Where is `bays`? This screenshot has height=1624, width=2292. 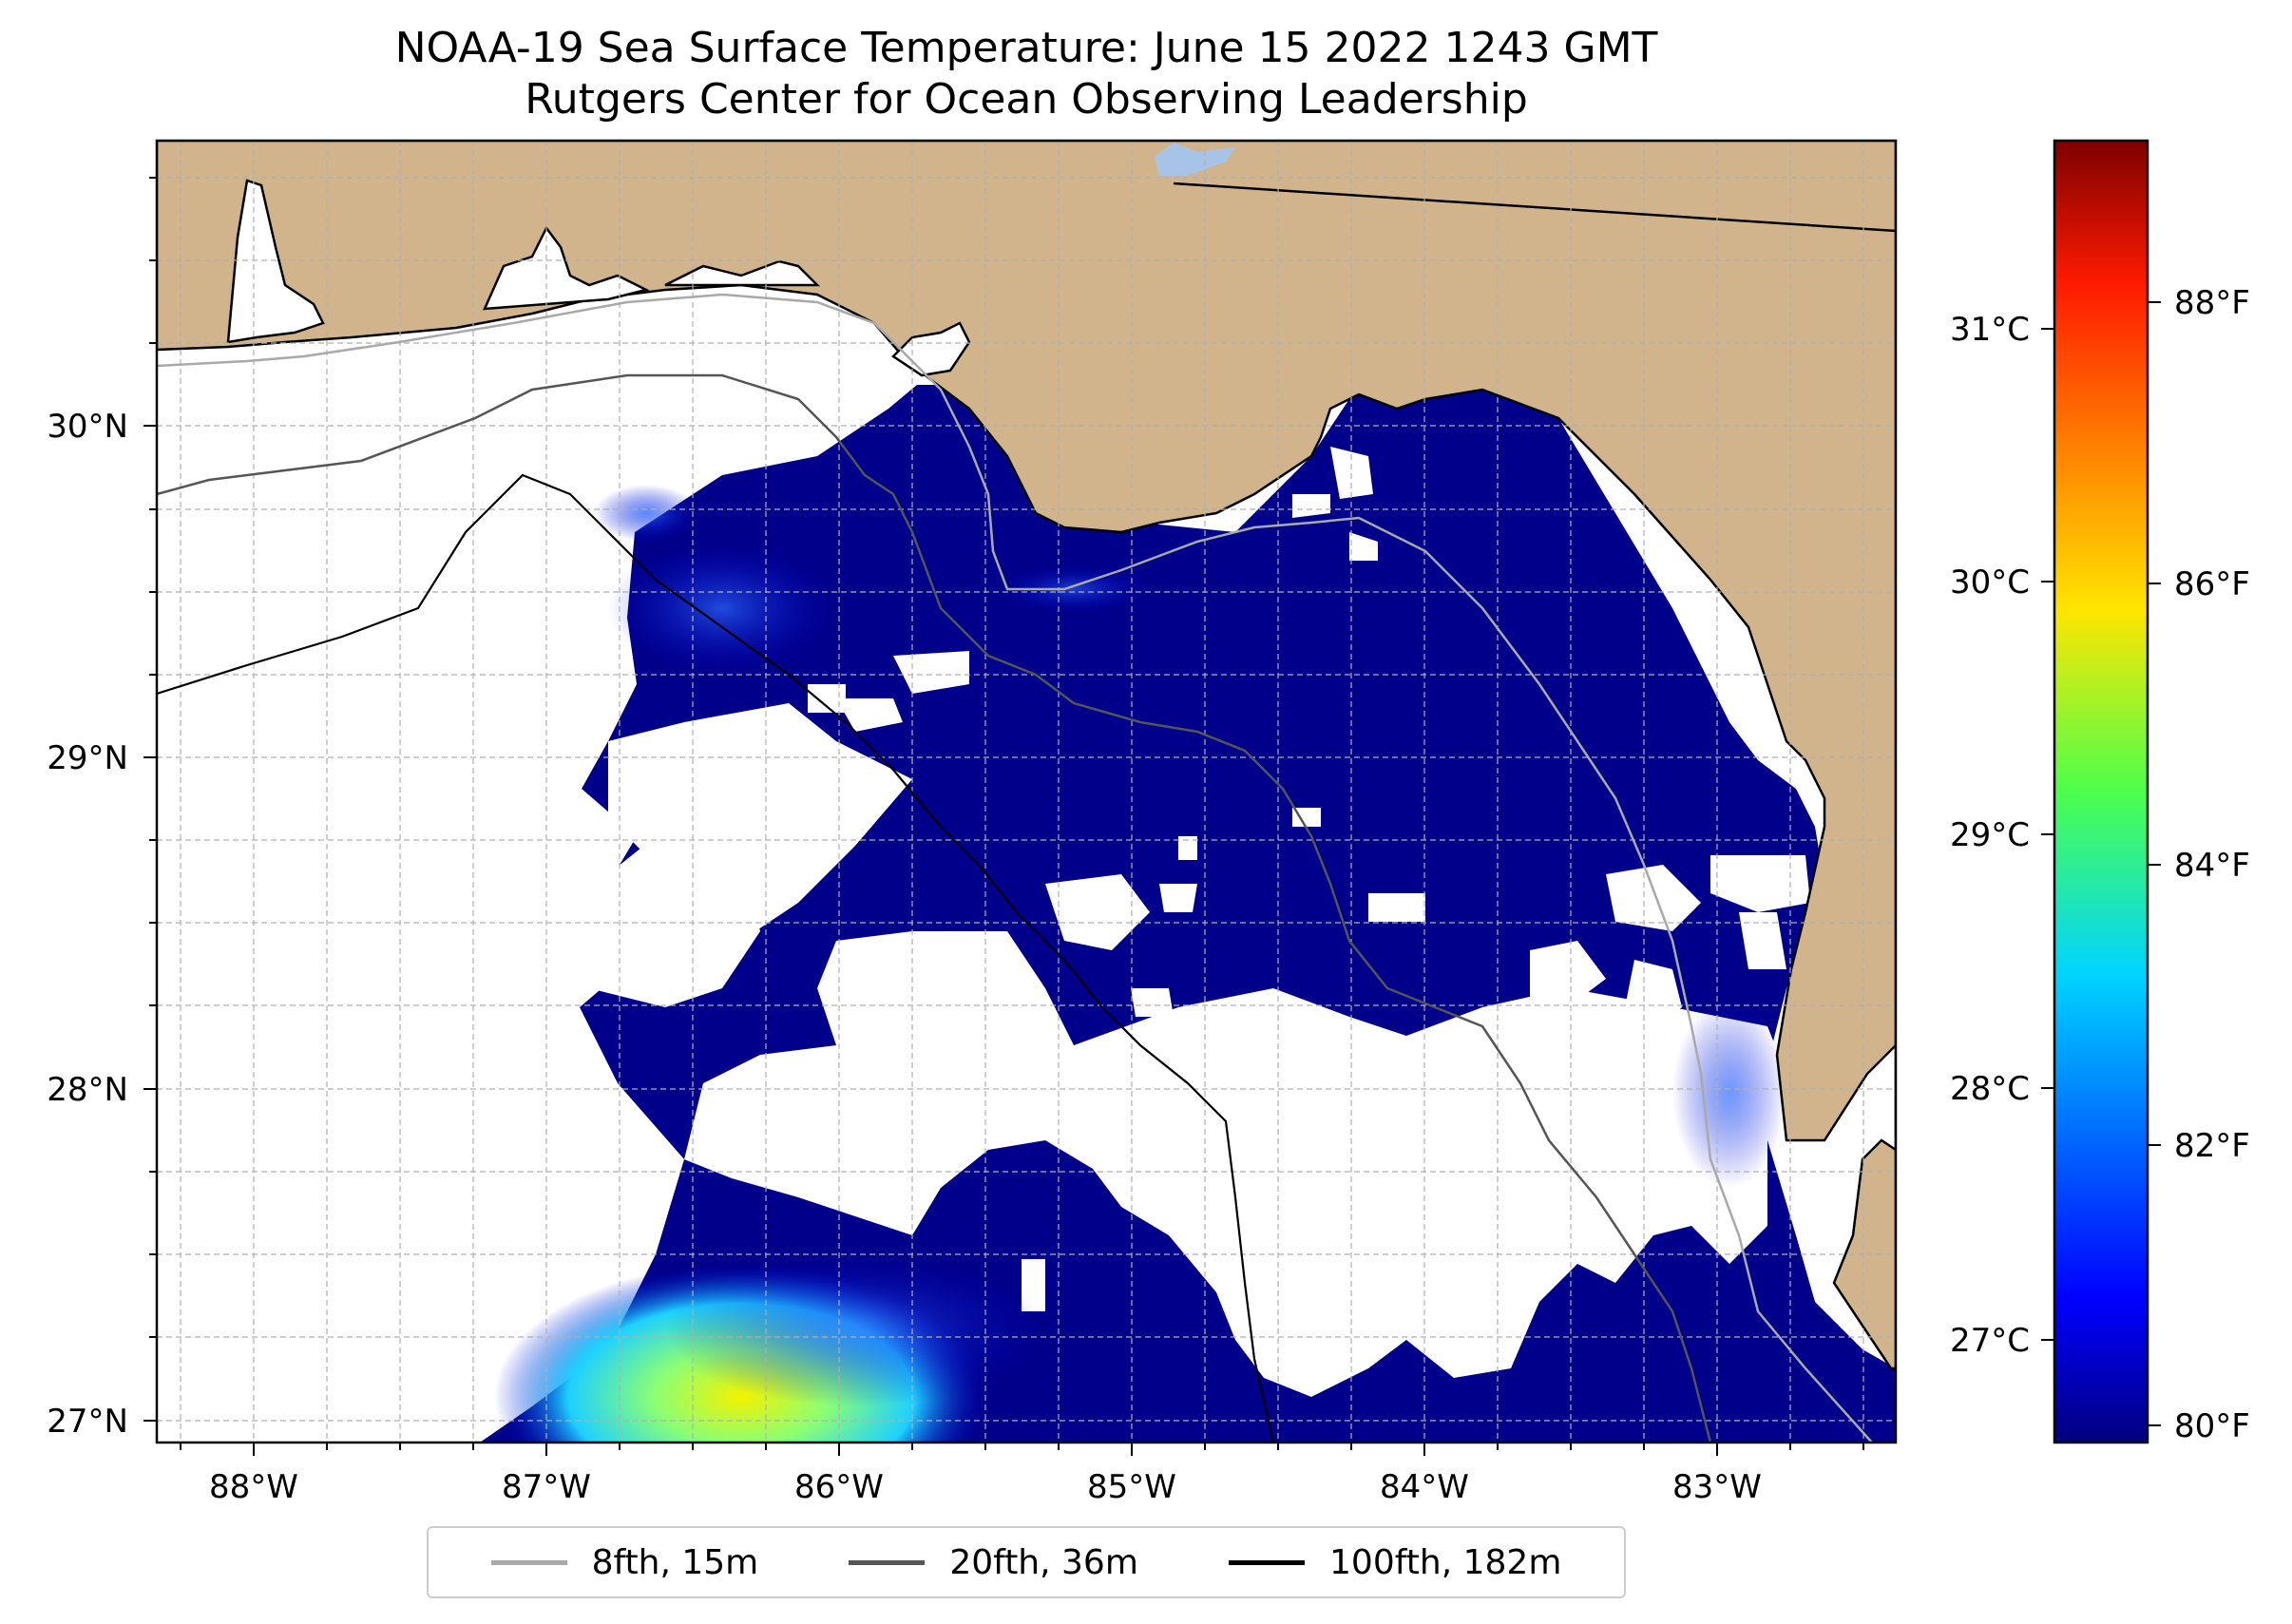
bays is located at coordinates (598, 278).